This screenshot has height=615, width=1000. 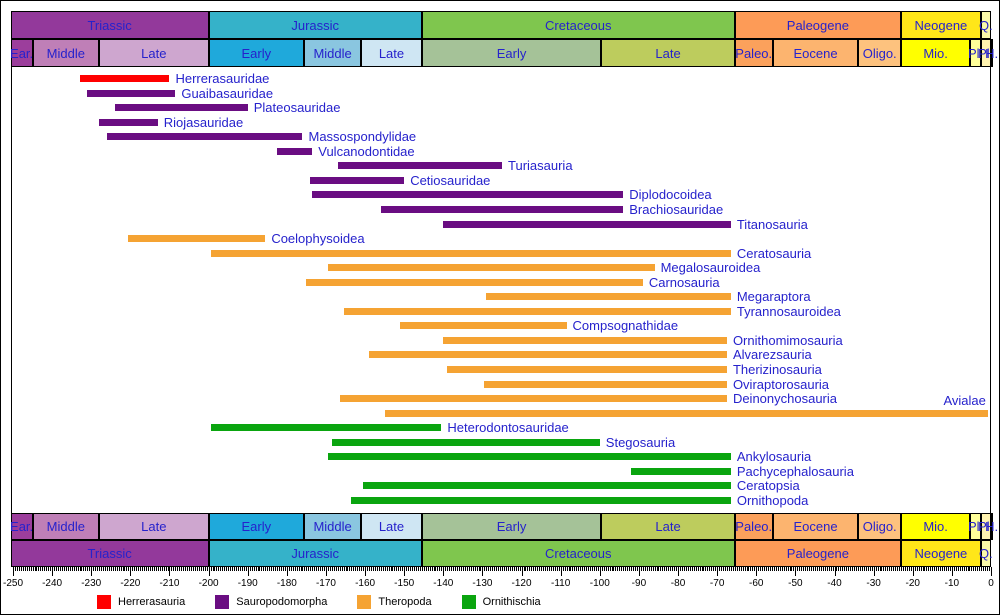 I want to click on taxon-bar-heterodontosauridae, so click(x=326, y=428).